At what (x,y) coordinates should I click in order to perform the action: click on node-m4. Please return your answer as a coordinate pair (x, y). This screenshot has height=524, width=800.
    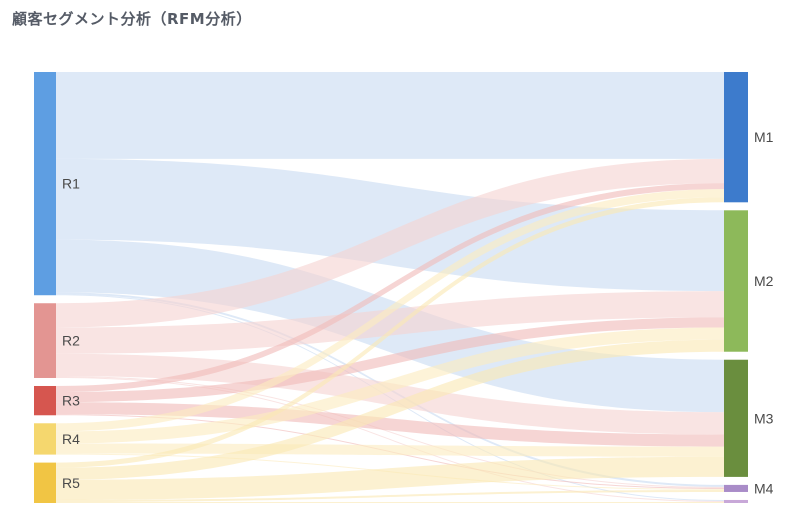
    Looking at the image, I should click on (736, 488).